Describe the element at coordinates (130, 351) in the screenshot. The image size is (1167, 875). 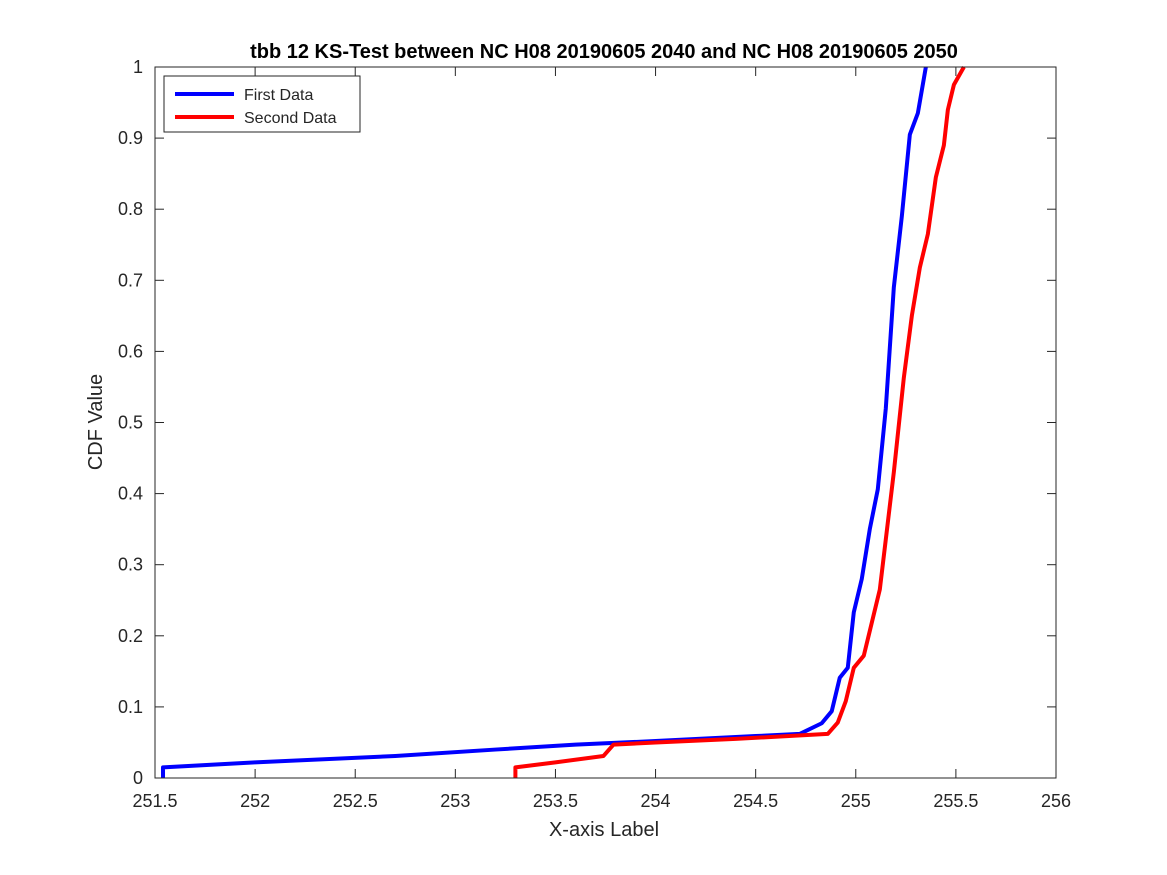
I see `y-tick-label: 0.6` at that location.